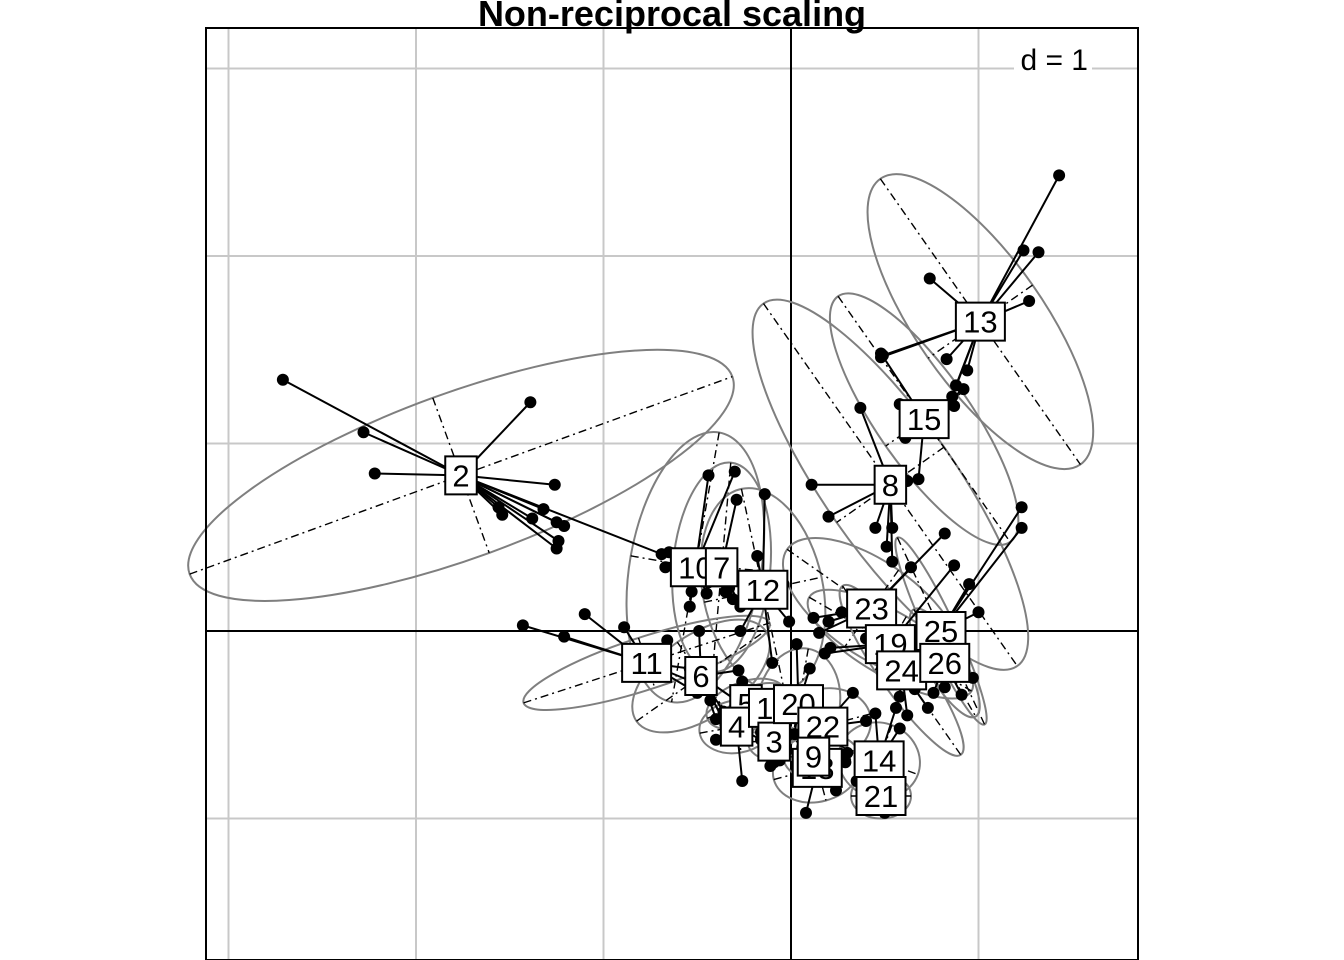  I want to click on chart-title: Non-reciprocal scaling, so click(672, 17).